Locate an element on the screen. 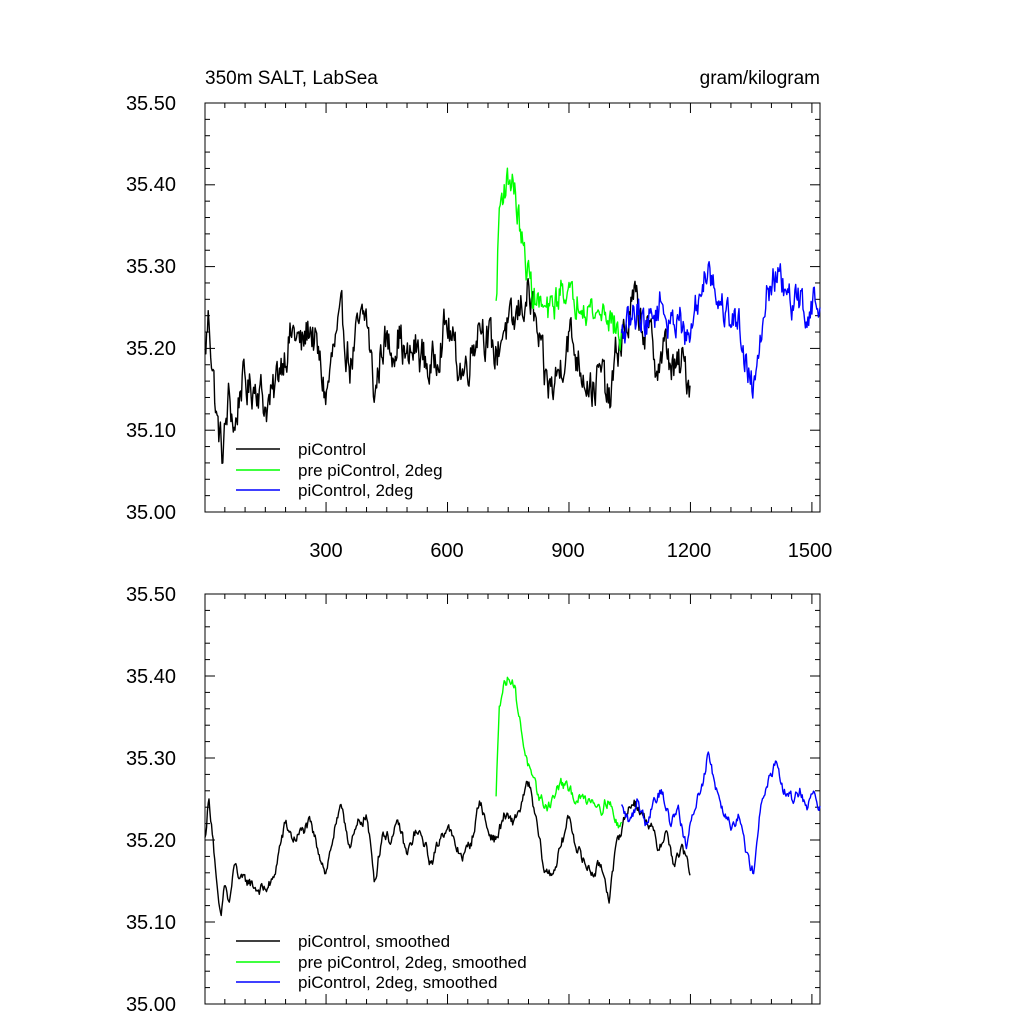  top-x-tick-label: 900 is located at coordinates (567, 551).